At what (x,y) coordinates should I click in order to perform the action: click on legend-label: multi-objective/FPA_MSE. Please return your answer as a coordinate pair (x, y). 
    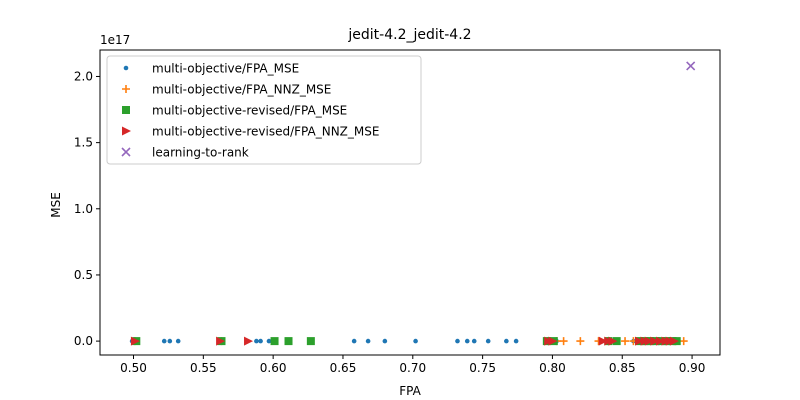
    Looking at the image, I should click on (225, 69).